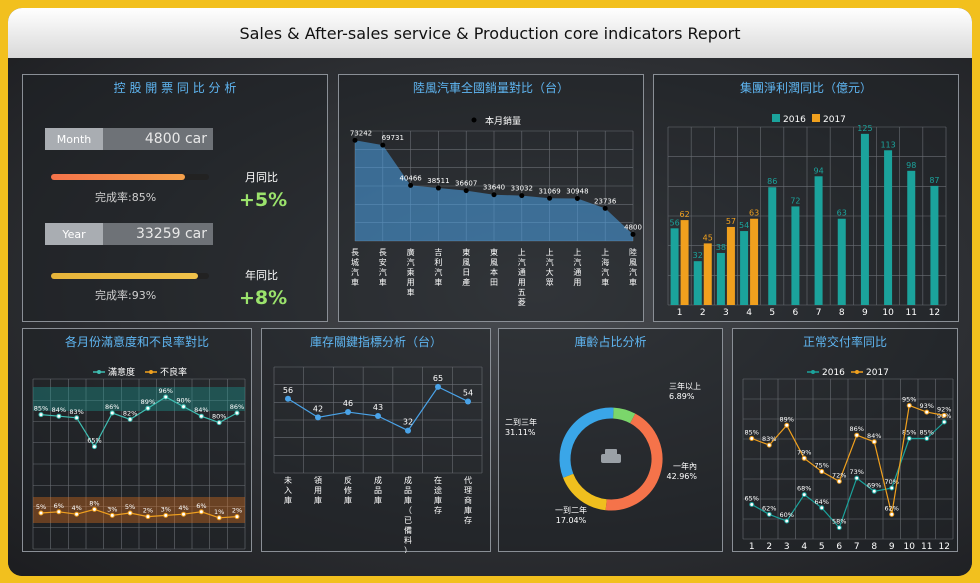  I want to click on profit-tick-label: 1, so click(680, 313).